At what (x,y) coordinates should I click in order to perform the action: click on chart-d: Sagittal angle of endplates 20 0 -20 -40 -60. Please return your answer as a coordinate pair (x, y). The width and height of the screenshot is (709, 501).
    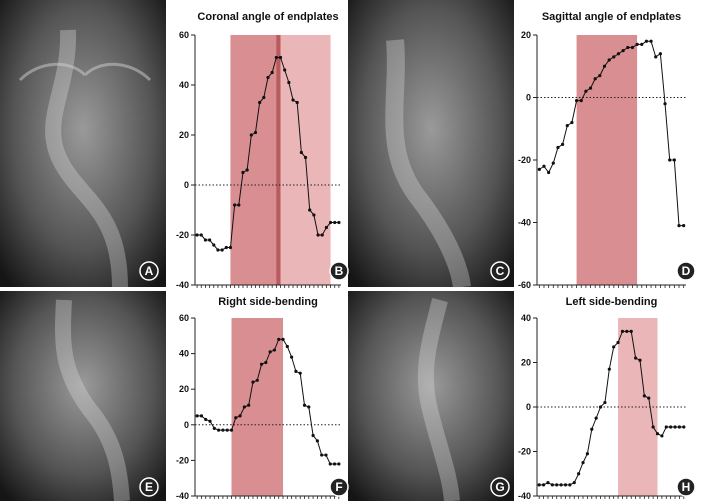
    Looking at the image, I should click on (602, 150).